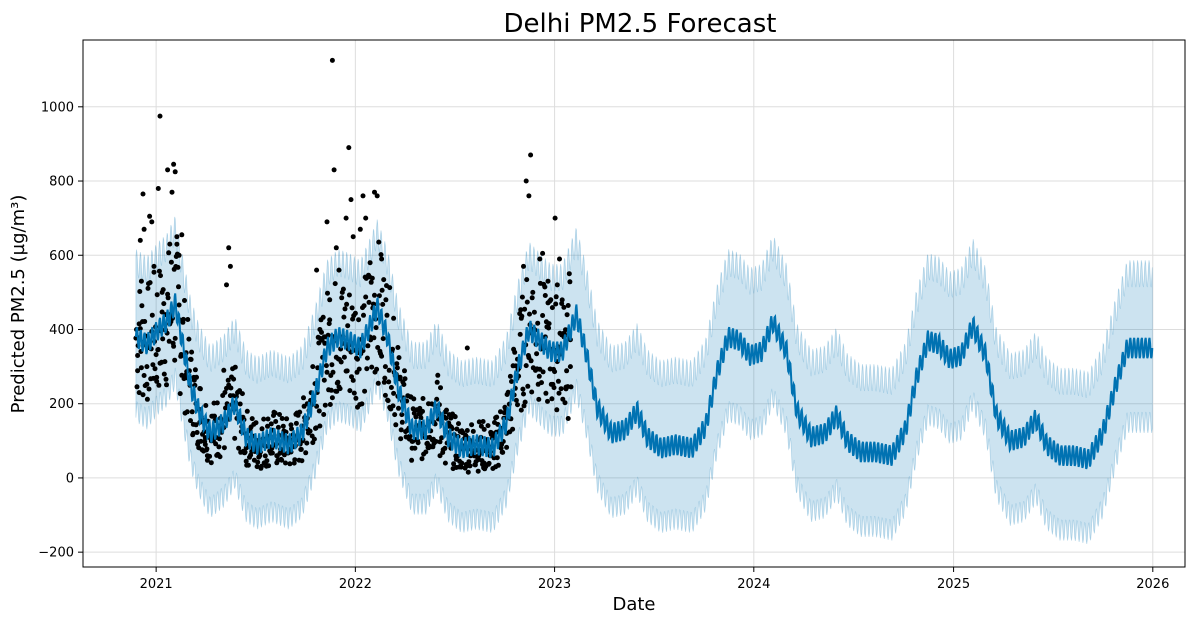 The height and width of the screenshot is (625, 1195). I want to click on x-tick-label: 2026, so click(1152, 584).